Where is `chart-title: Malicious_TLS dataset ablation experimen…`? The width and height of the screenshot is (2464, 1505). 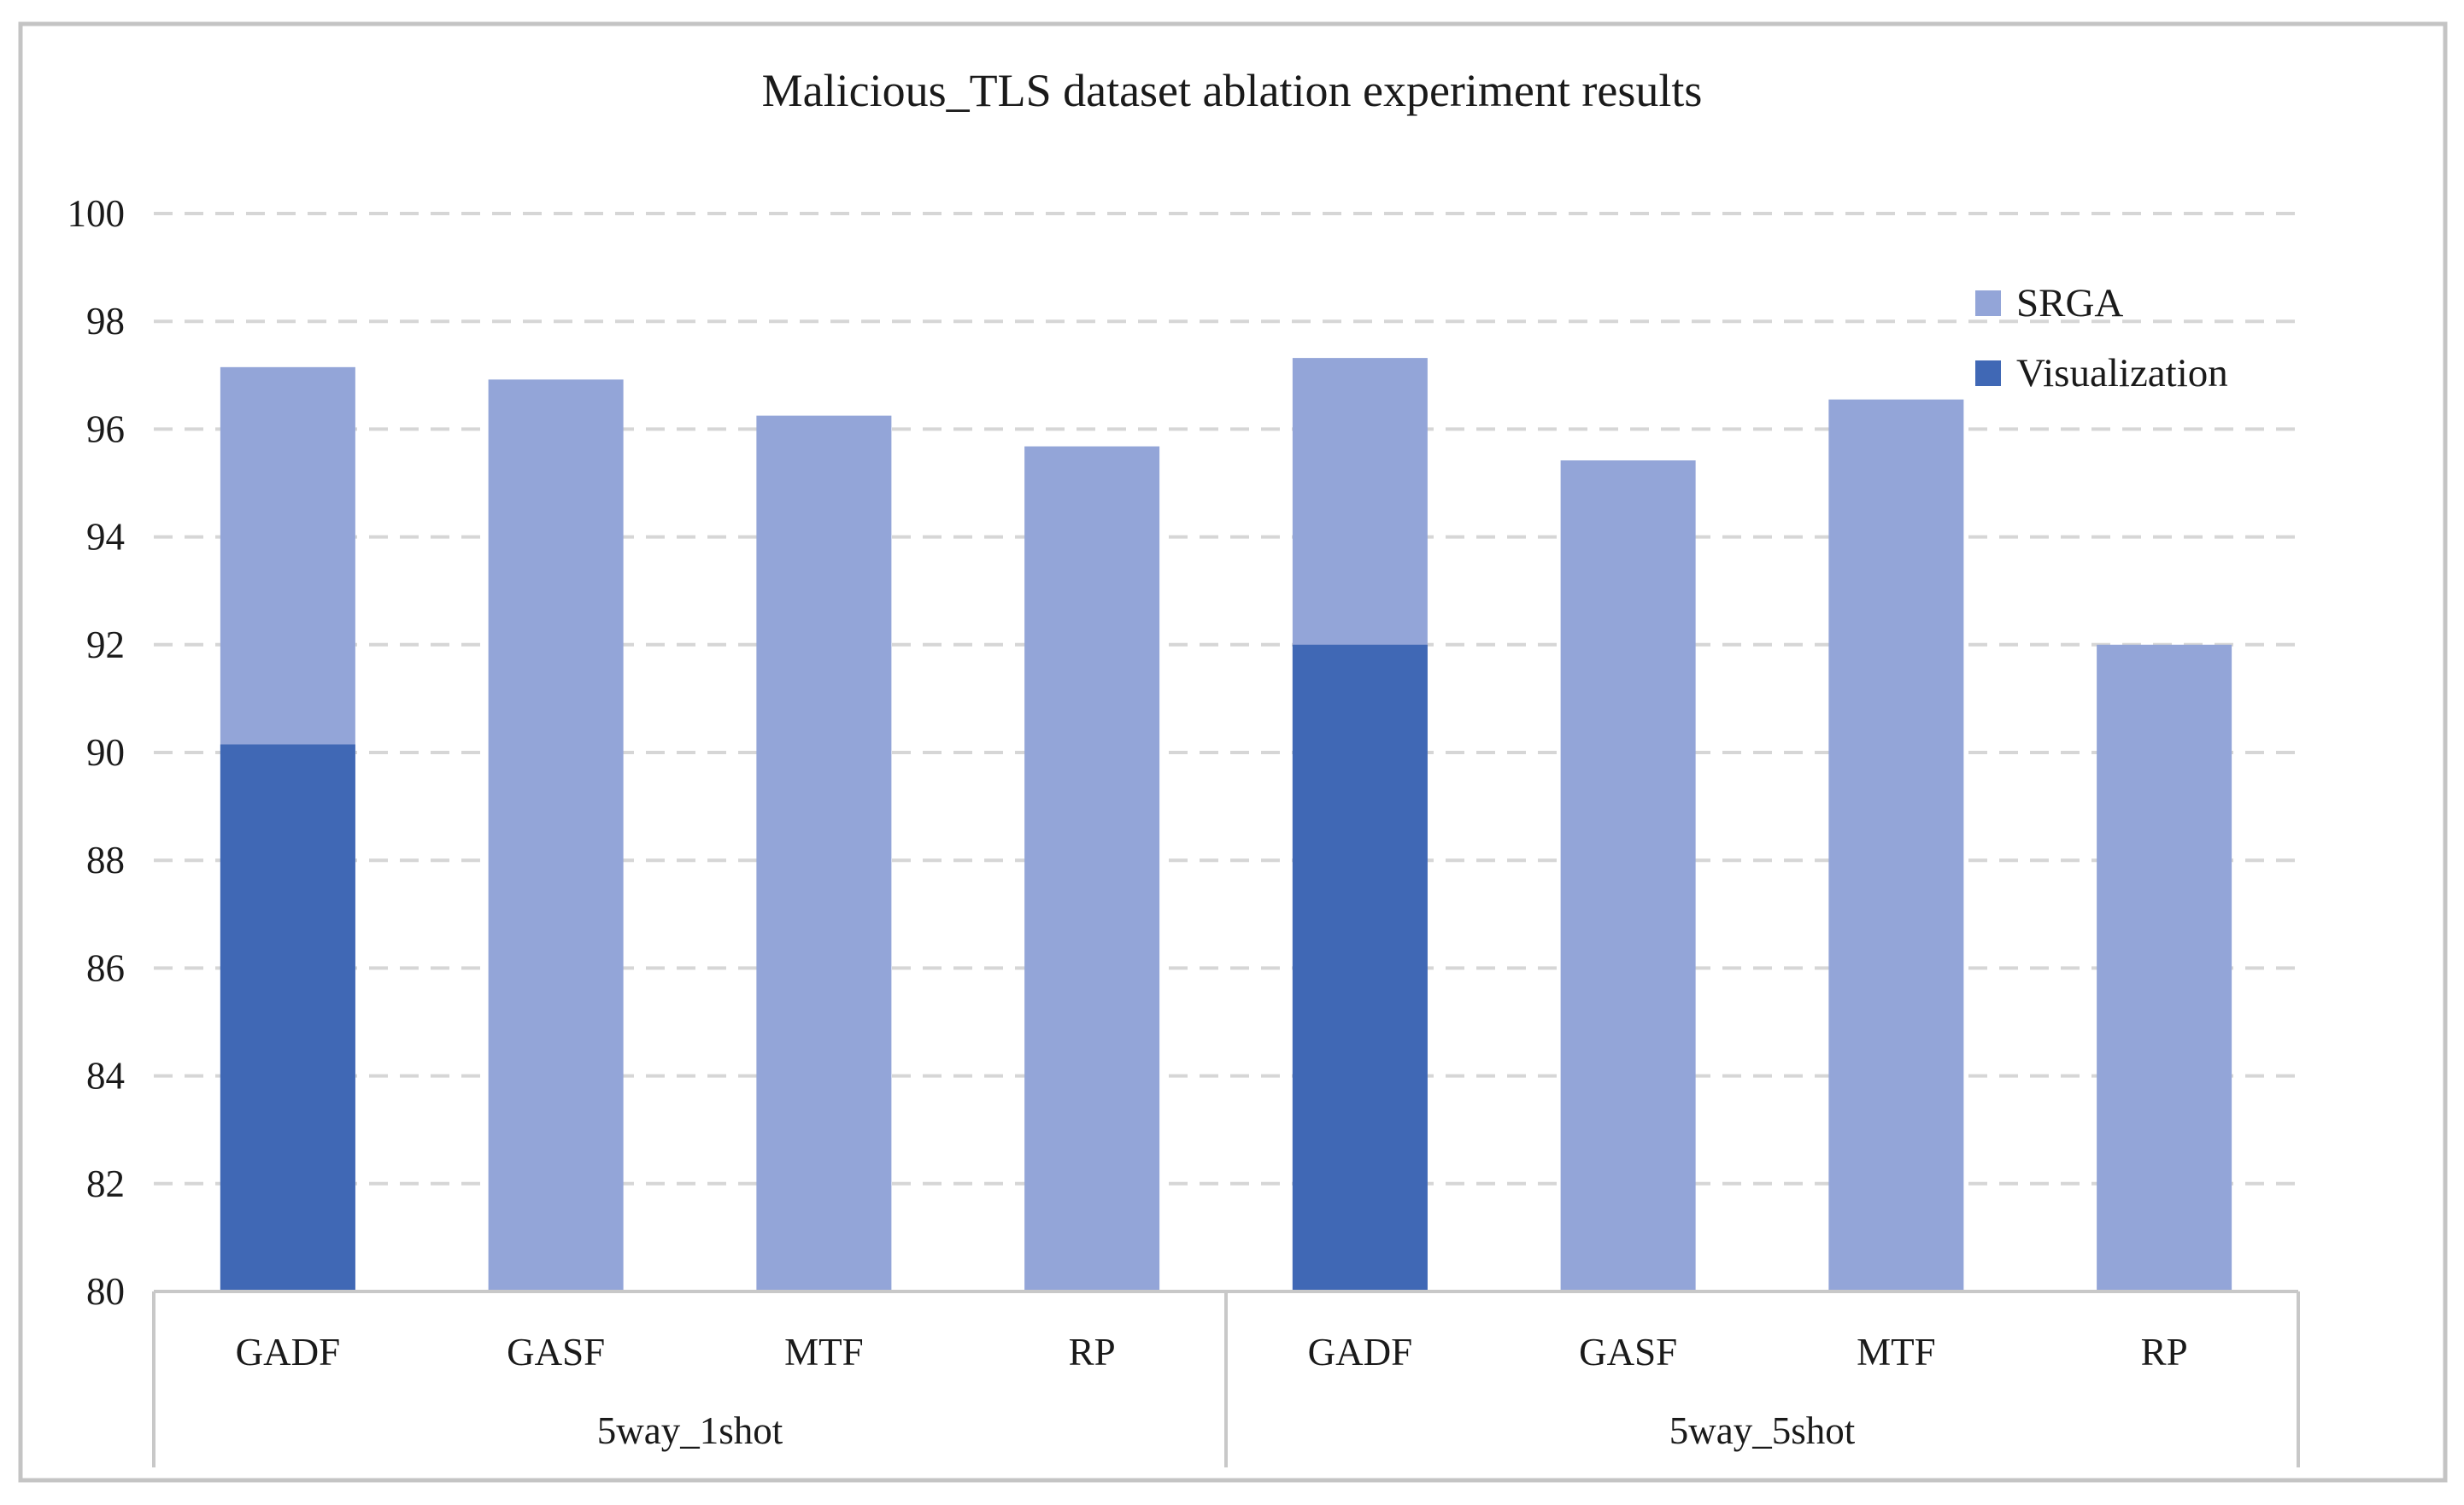
chart-title: Malicious_TLS dataset ablation experimen… is located at coordinates (1232, 90).